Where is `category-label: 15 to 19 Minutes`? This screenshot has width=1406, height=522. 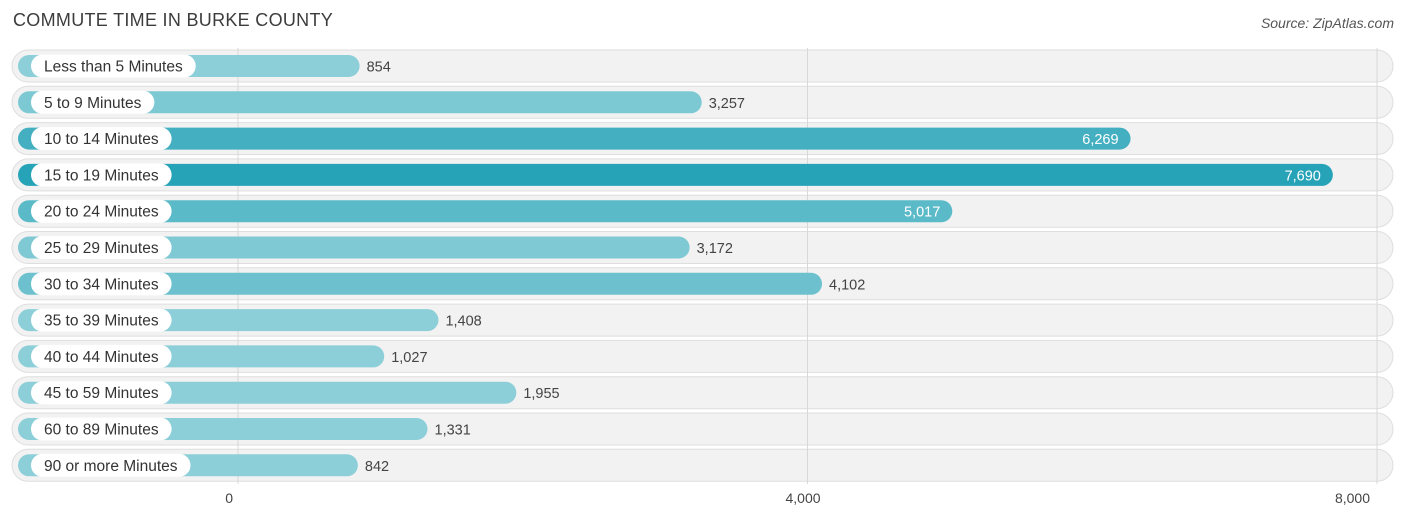 category-label: 15 to 19 Minutes is located at coordinates (101, 175).